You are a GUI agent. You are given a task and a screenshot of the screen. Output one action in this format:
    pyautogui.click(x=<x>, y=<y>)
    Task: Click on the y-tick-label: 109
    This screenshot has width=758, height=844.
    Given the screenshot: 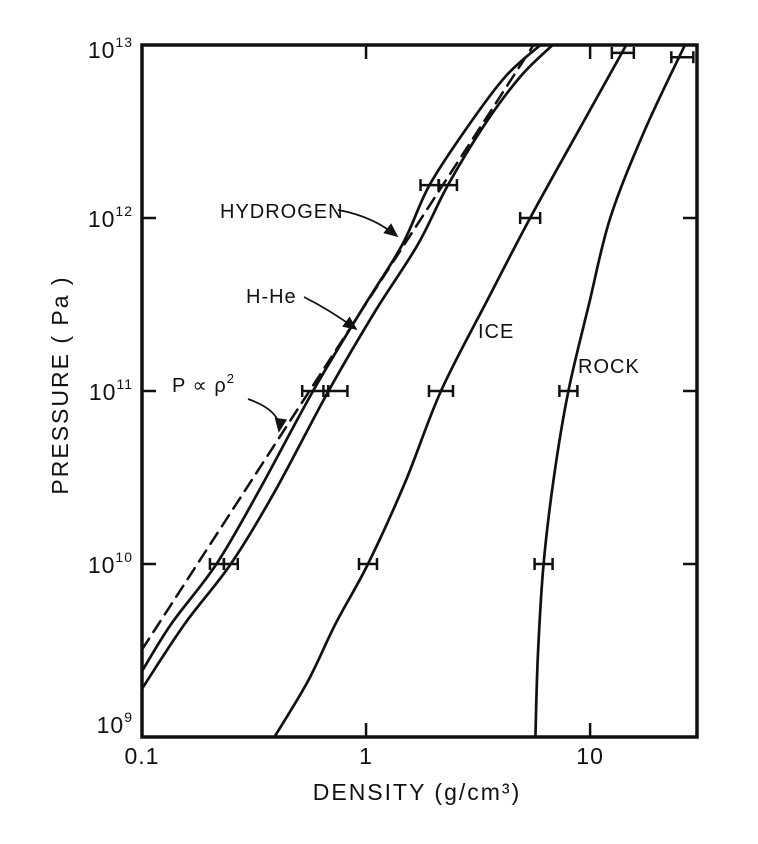 What is the action you would take?
    pyautogui.click(x=115, y=723)
    